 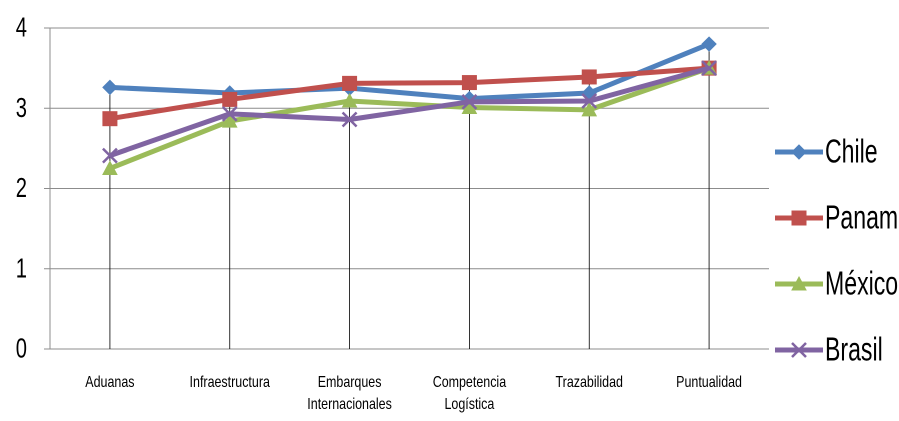 What do you see at coordinates (861, 283) in the screenshot?
I see `legend-label: México` at bounding box center [861, 283].